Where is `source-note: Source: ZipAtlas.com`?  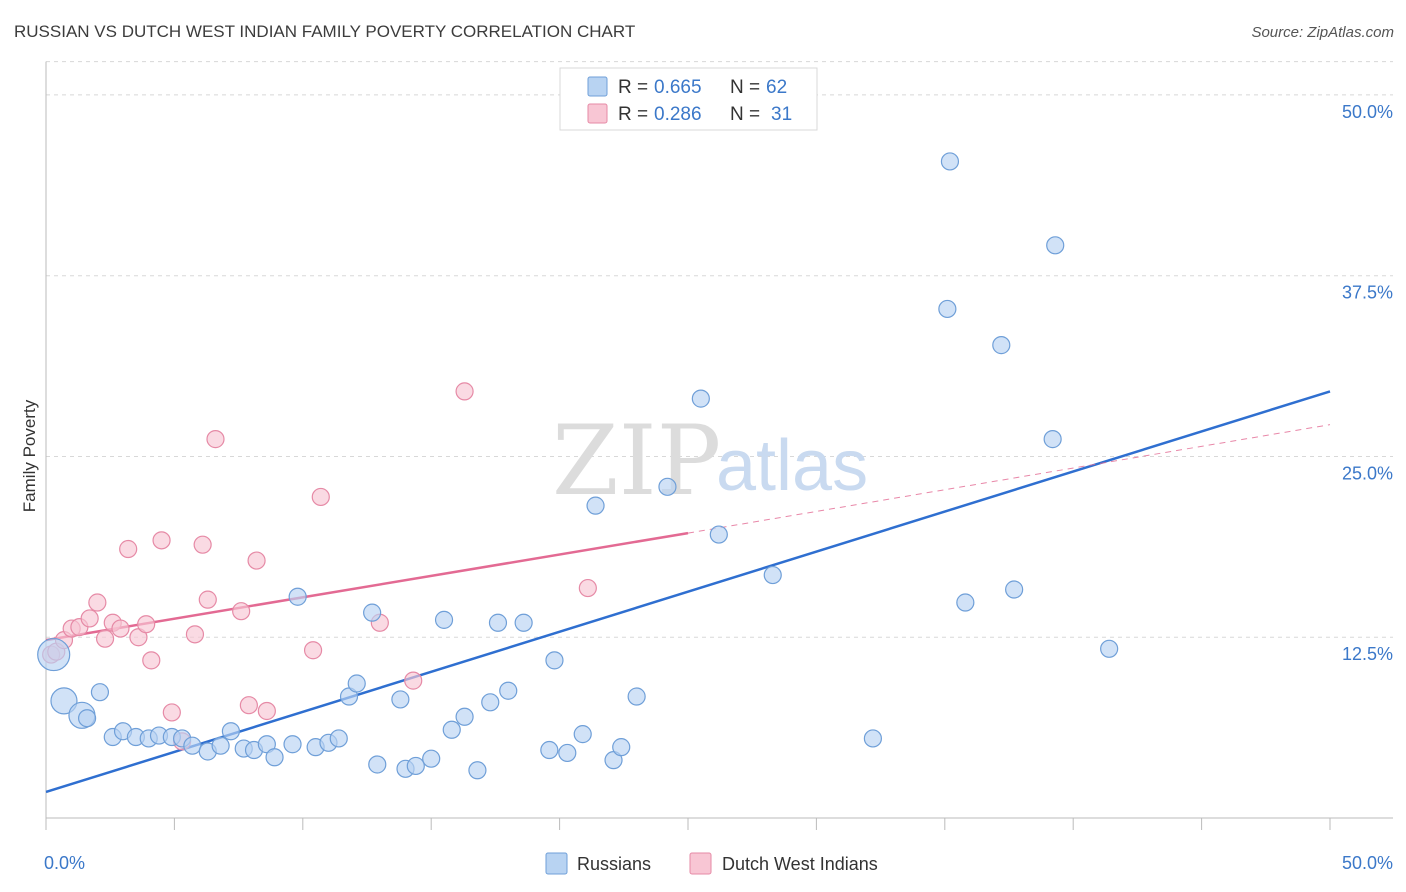 source-note: Source: ZipAtlas.com is located at coordinates (1322, 32).